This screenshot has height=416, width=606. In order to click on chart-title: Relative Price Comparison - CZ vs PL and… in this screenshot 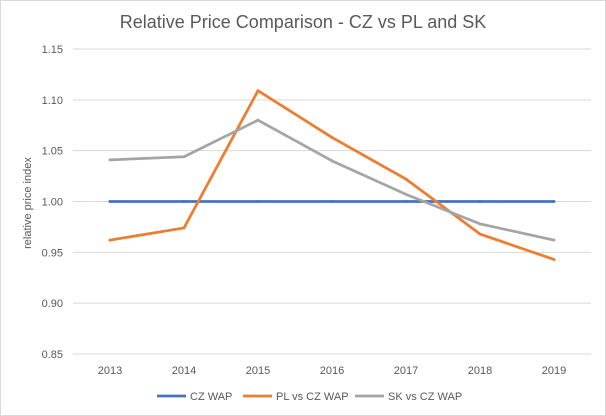, I will do `click(303, 22)`.